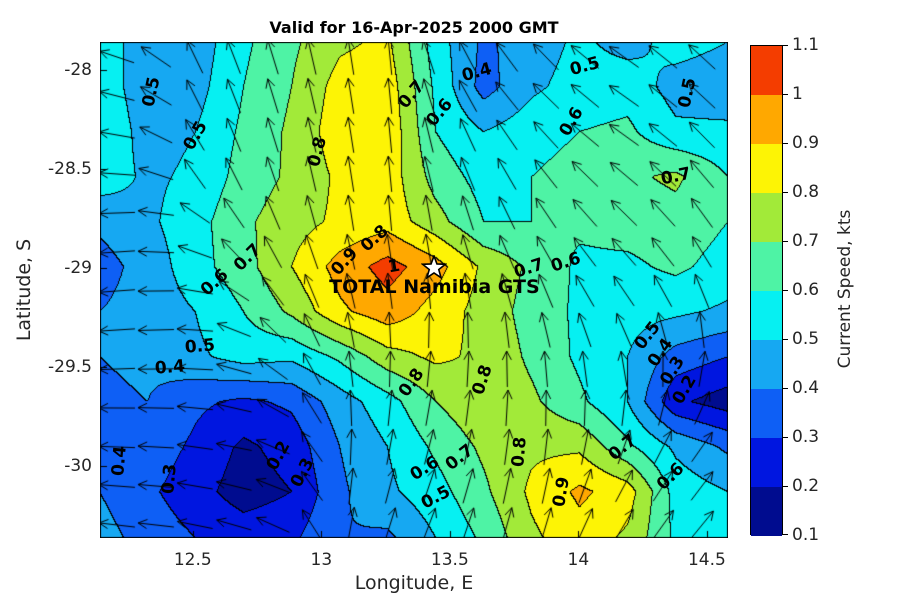 The image size is (900, 600). What do you see at coordinates (578, 560) in the screenshot?
I see `x-tick-label: 14` at bounding box center [578, 560].